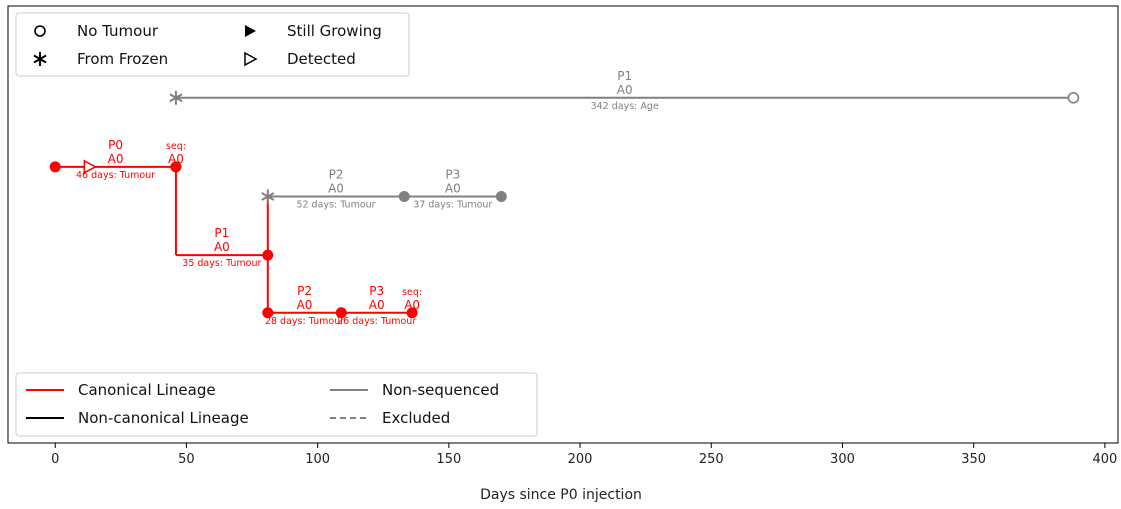  What do you see at coordinates (842, 459) in the screenshot?
I see `x-tick-label: 300` at bounding box center [842, 459].